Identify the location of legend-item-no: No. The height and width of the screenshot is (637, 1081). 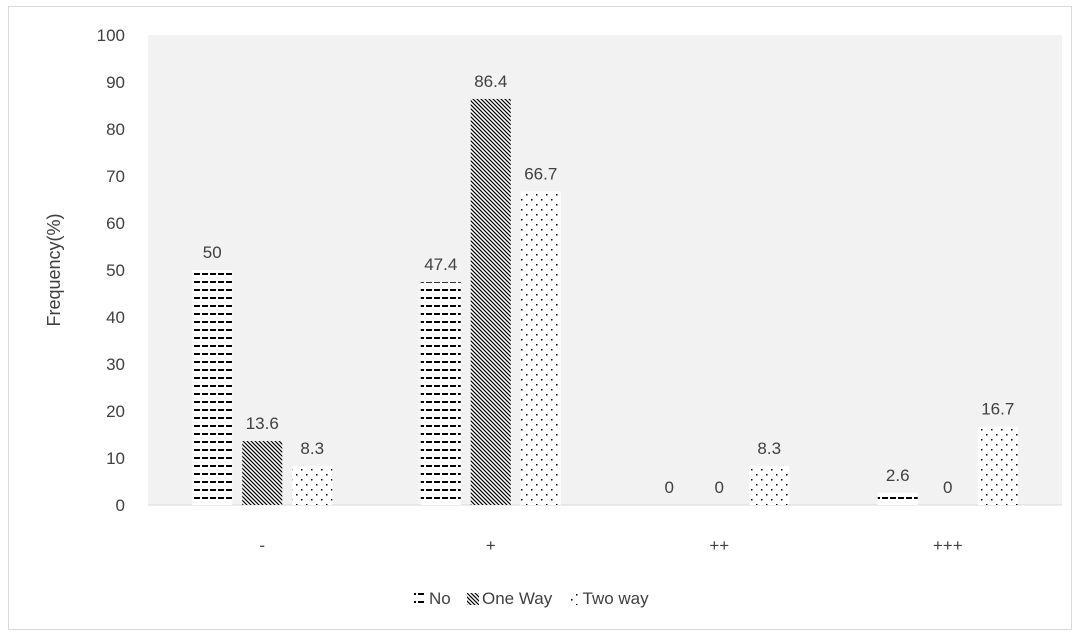
(432, 598).